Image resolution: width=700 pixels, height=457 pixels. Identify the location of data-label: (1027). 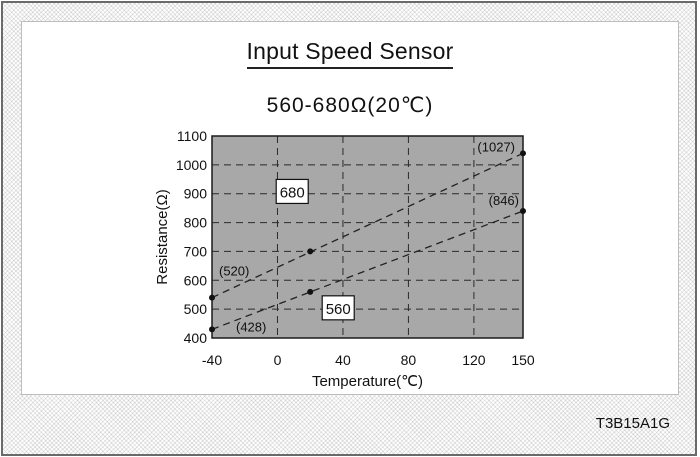
(496, 146).